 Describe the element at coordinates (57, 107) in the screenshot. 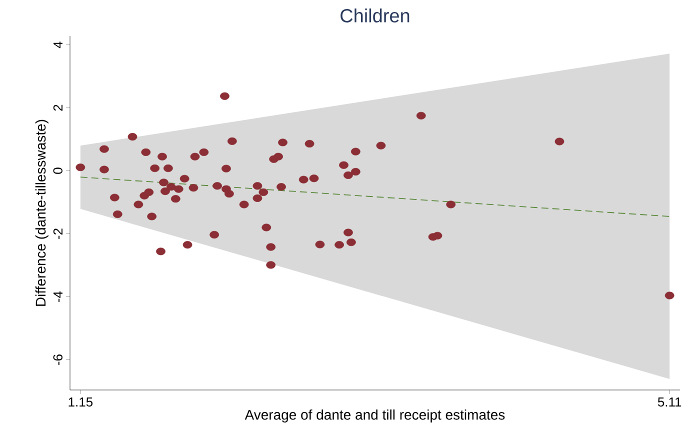

I see `y-tick-label: 2` at that location.